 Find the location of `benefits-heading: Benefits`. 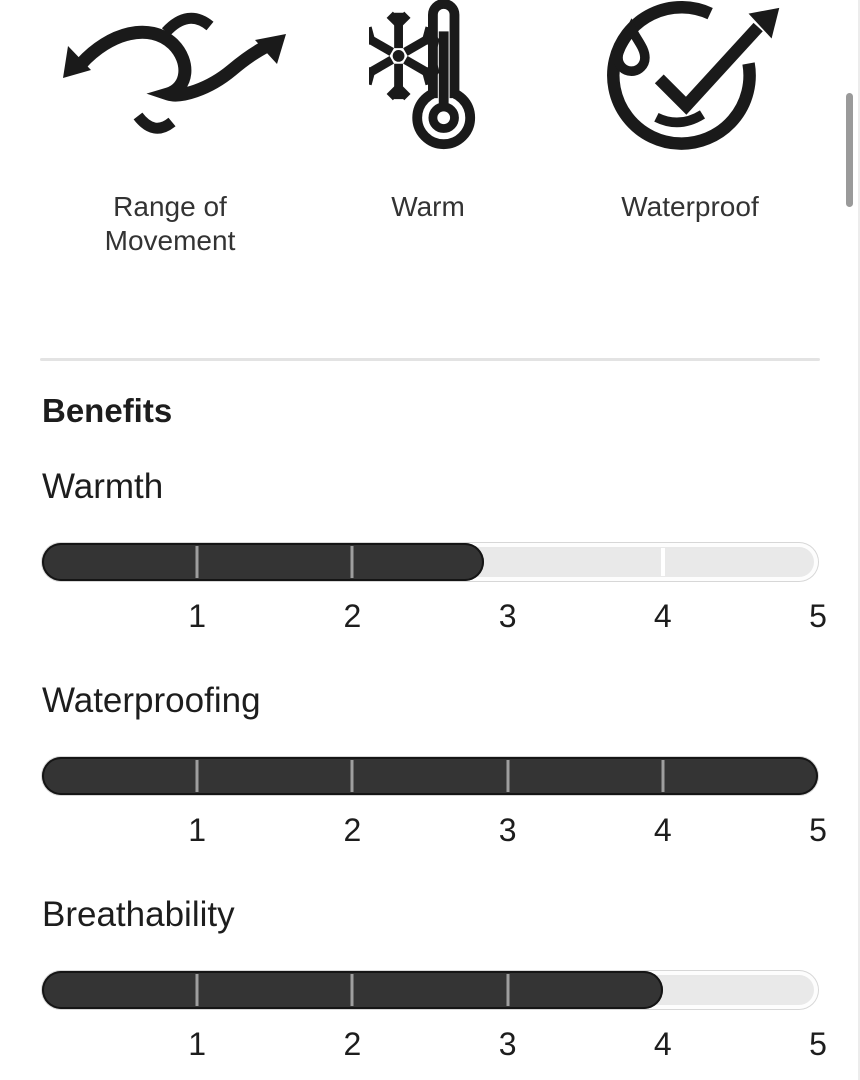

benefits-heading: Benefits is located at coordinates (107, 410).